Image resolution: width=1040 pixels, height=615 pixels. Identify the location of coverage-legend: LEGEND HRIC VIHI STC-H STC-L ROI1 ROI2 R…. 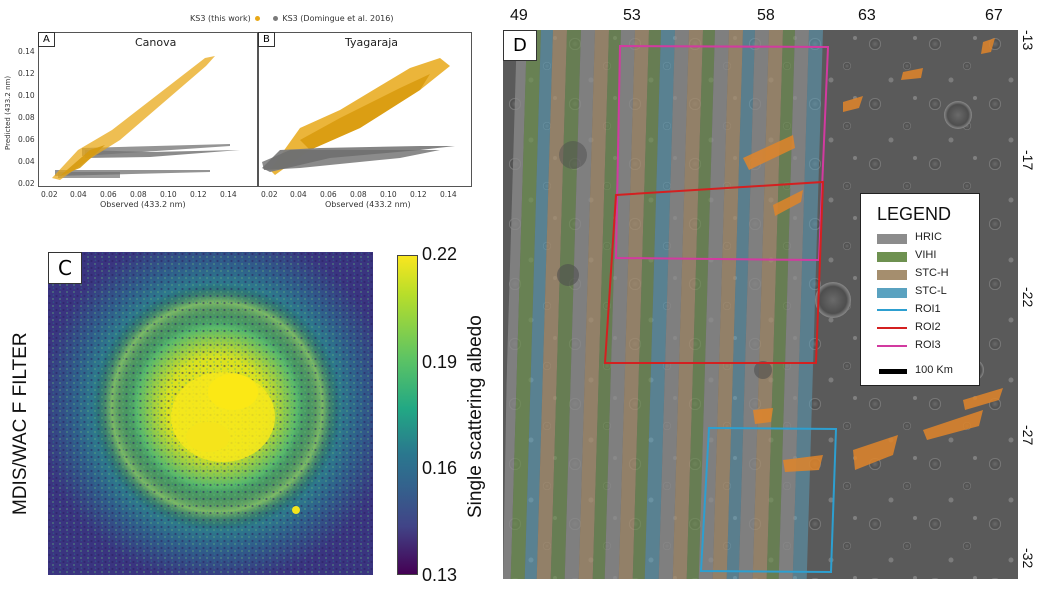
(920, 289).